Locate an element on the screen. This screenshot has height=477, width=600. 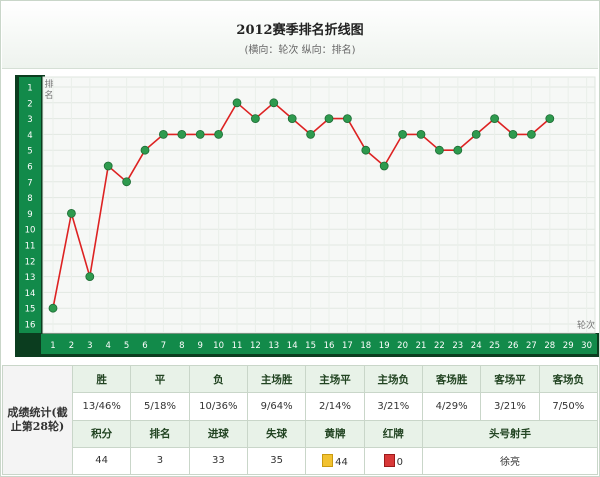
header-goals-for: 进球 is located at coordinates (218, 433).